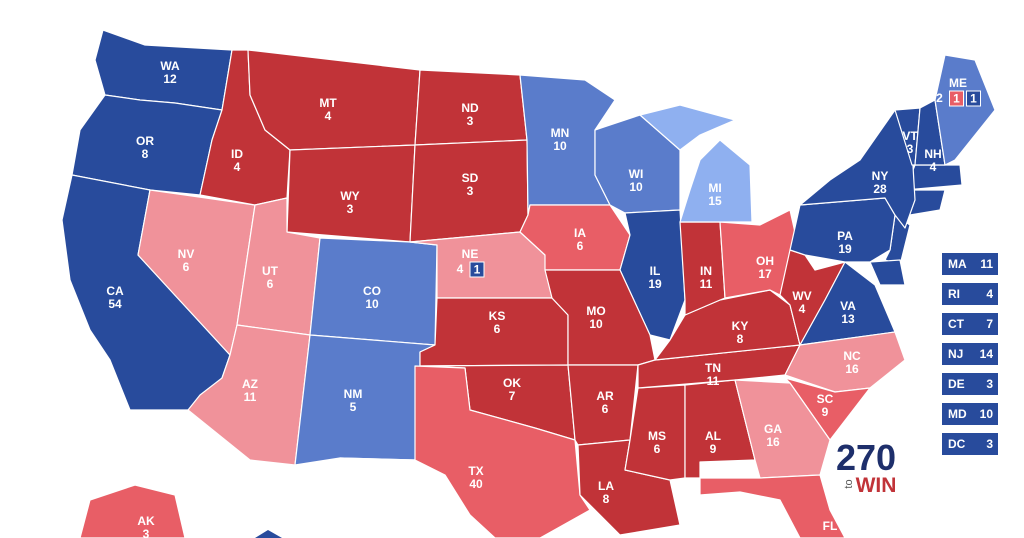  What do you see at coordinates (849, 483) in the screenshot?
I see `logo-prefix: to` at bounding box center [849, 483].